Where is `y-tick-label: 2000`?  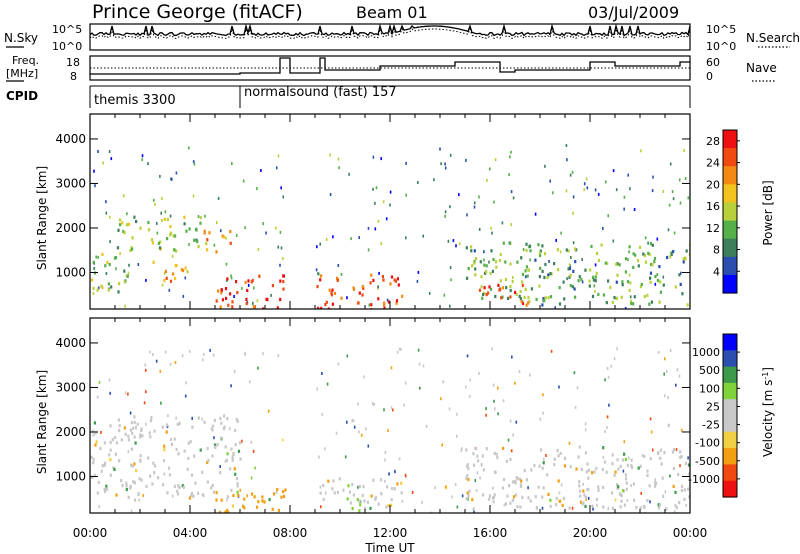
y-tick-label: 2000 is located at coordinates (70, 432).